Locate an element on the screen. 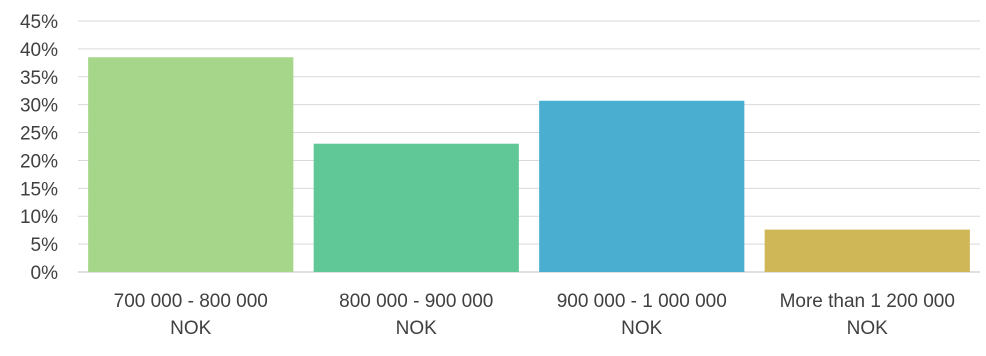 This screenshot has width=986, height=356. y-tick-label: 20% is located at coordinates (39, 161).